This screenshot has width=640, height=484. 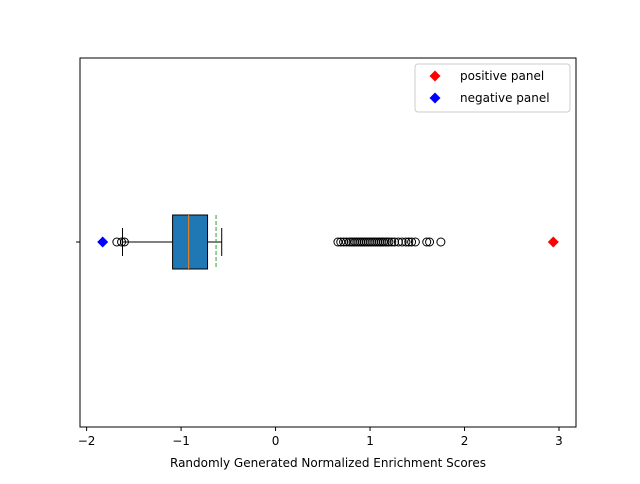 I want to click on legend-marker-negative-panel, so click(x=435, y=98).